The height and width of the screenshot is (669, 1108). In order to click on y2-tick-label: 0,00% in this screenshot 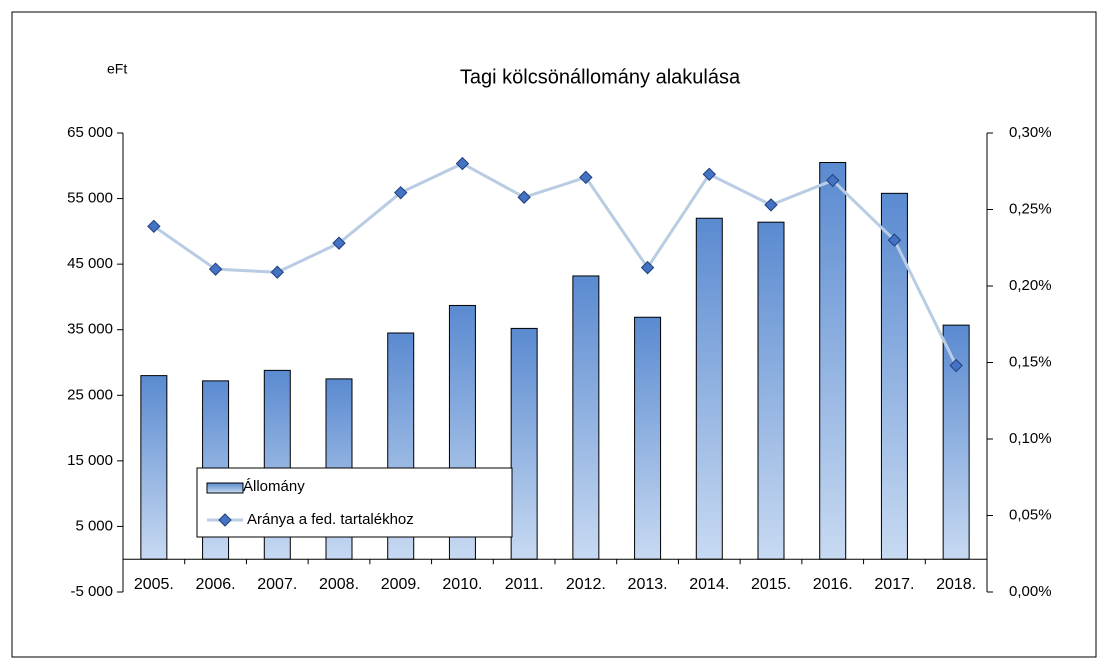, I will do `click(1030, 591)`.